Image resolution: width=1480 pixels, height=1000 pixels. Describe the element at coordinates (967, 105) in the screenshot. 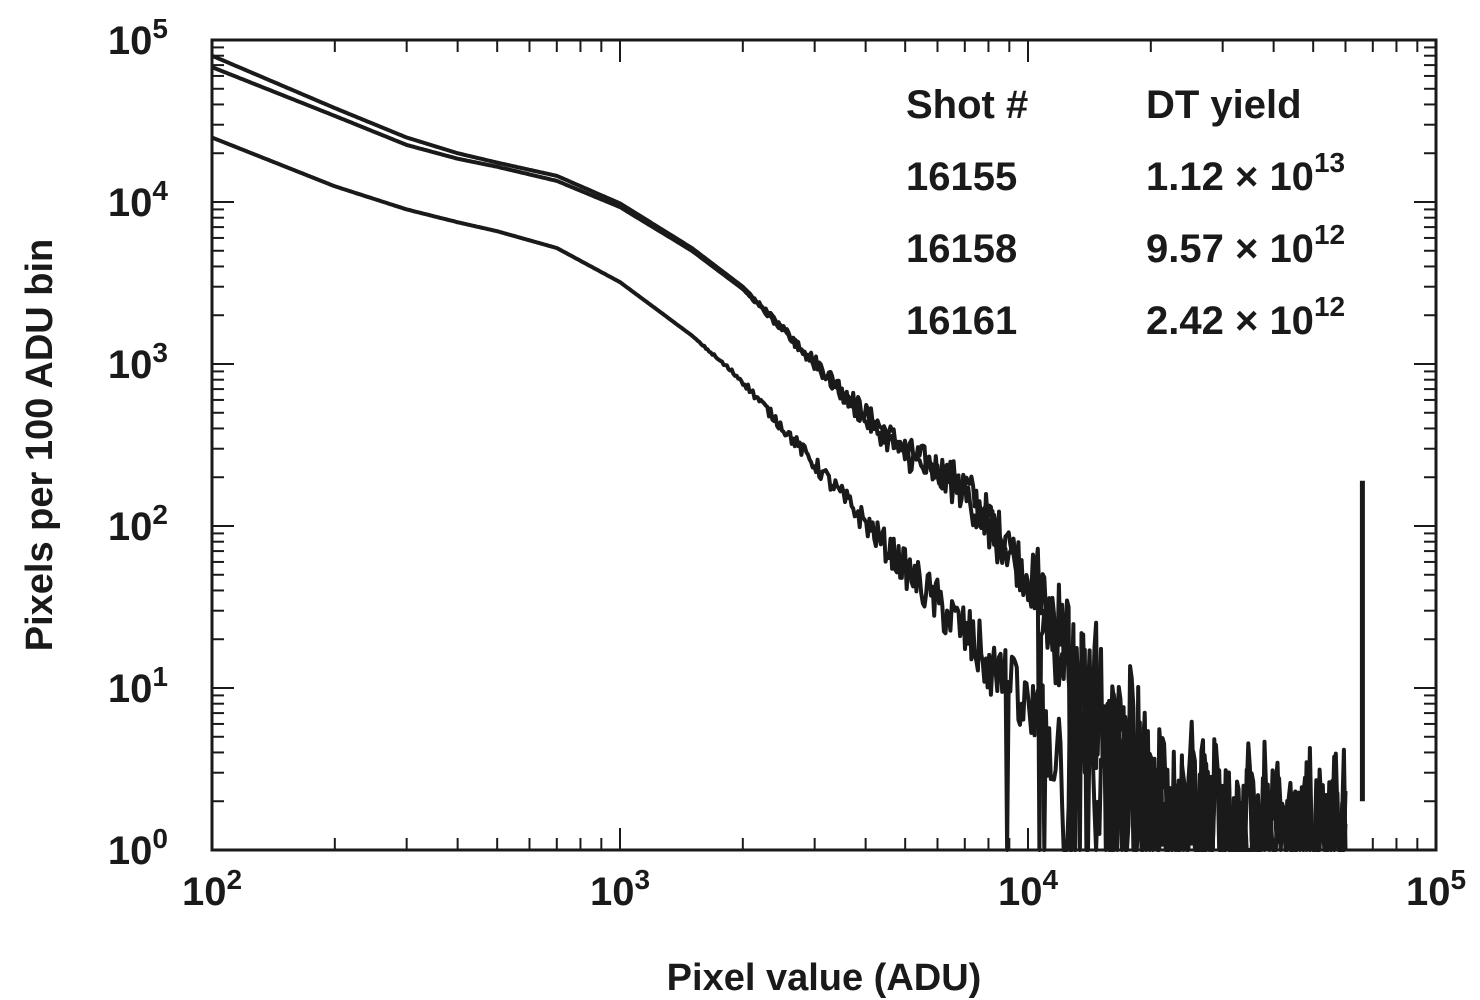

I see `legend-header-shot: Shot #` at that location.